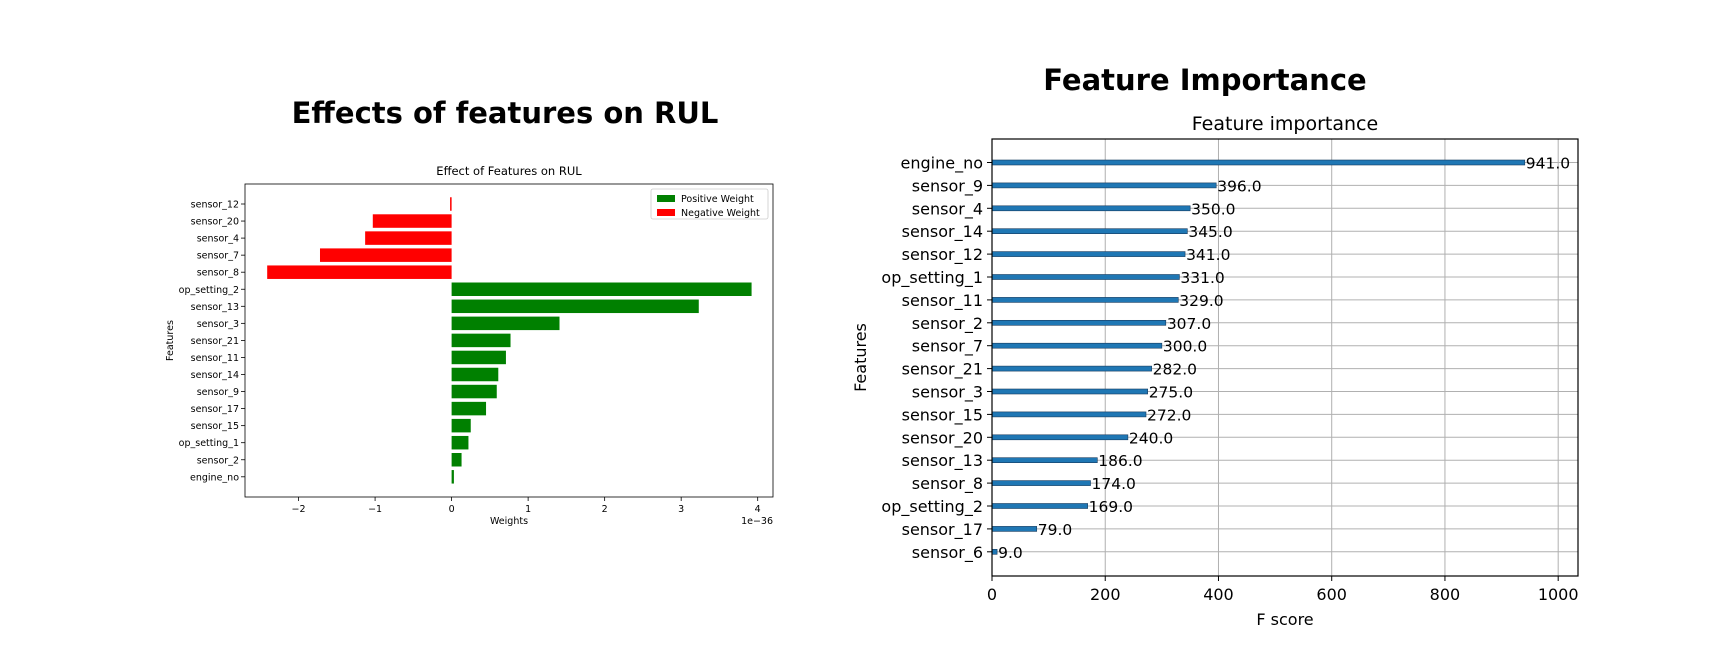  What do you see at coordinates (1055, 530) in the screenshot?
I see `data-label: 79.0` at bounding box center [1055, 530].